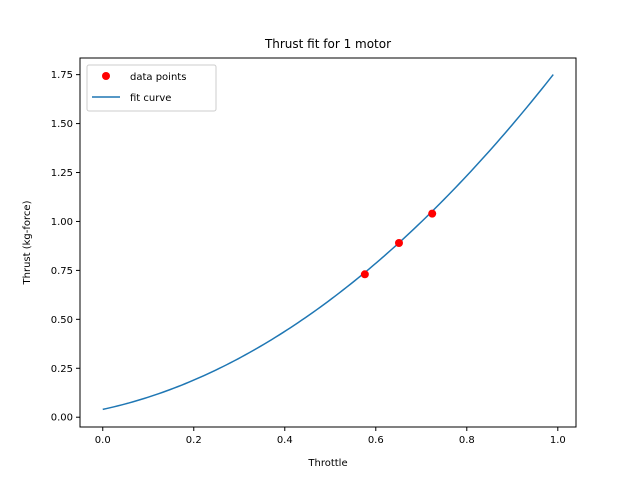 This screenshot has height=480, width=640. What do you see at coordinates (62, 271) in the screenshot?
I see `y-tick-label: 0.75` at bounding box center [62, 271].